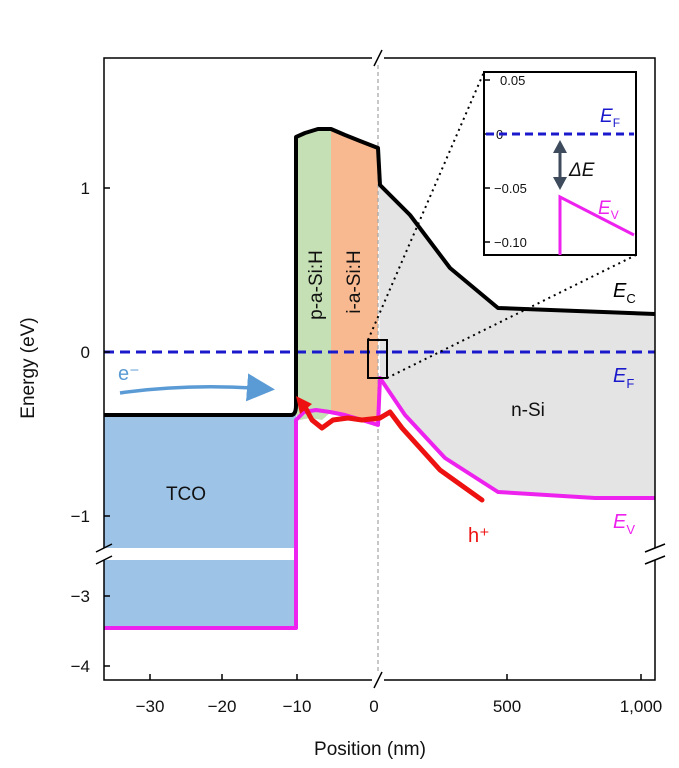 This screenshot has width=679, height=768. Describe the element at coordinates (80, 596) in the screenshot. I see `y-tick-label: −3` at that location.